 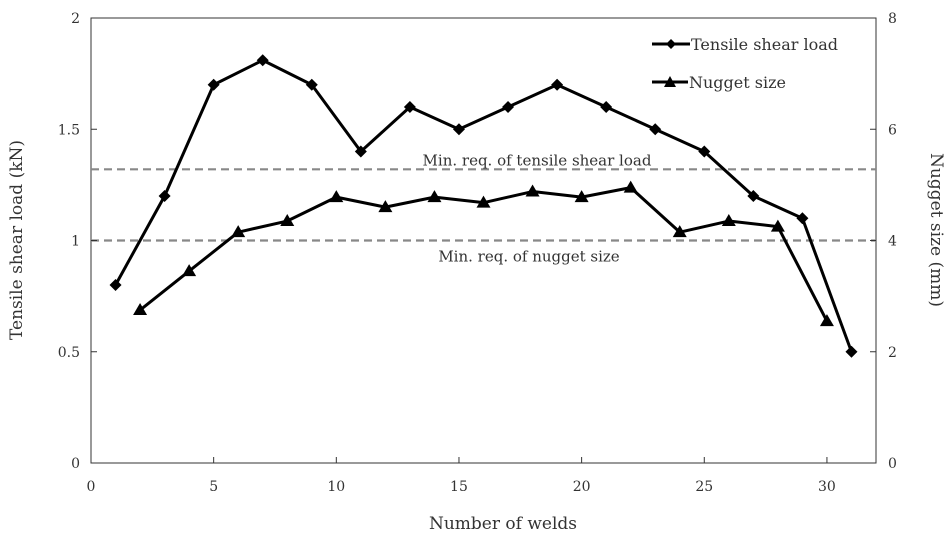 I want to click on legend-diamond-marker, so click(x=671, y=44).